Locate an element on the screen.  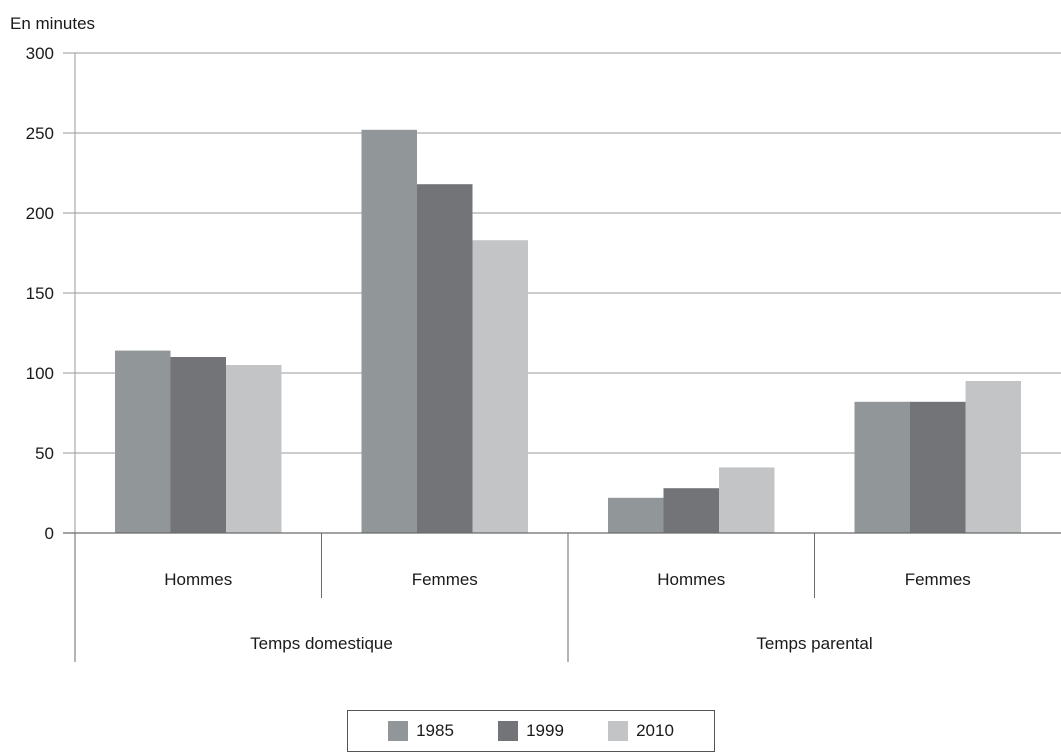
x-group-label: Temps domestique is located at coordinates (321, 643).